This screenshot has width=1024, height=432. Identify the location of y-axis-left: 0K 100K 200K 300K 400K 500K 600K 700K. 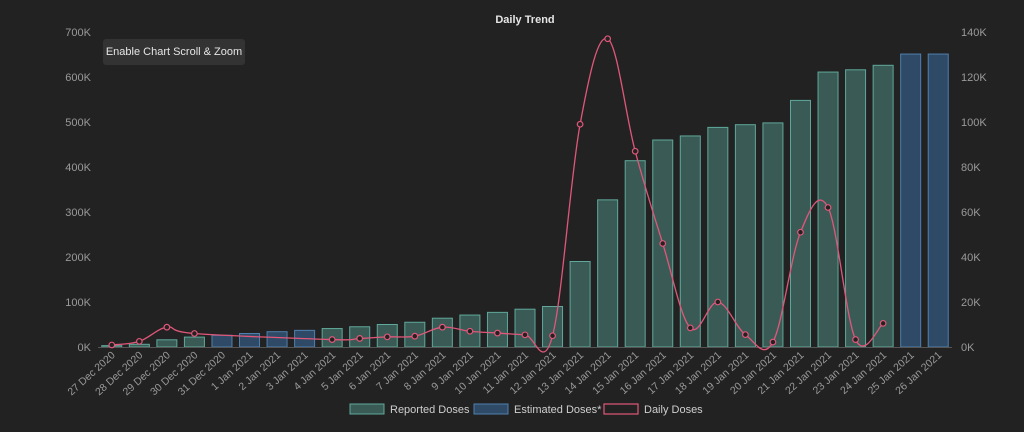
(78, 190).